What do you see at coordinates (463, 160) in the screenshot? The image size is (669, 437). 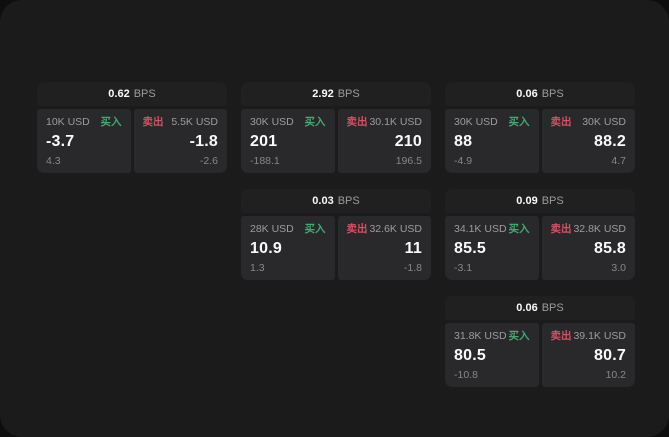 I see `buy-change: -4.9` at bounding box center [463, 160].